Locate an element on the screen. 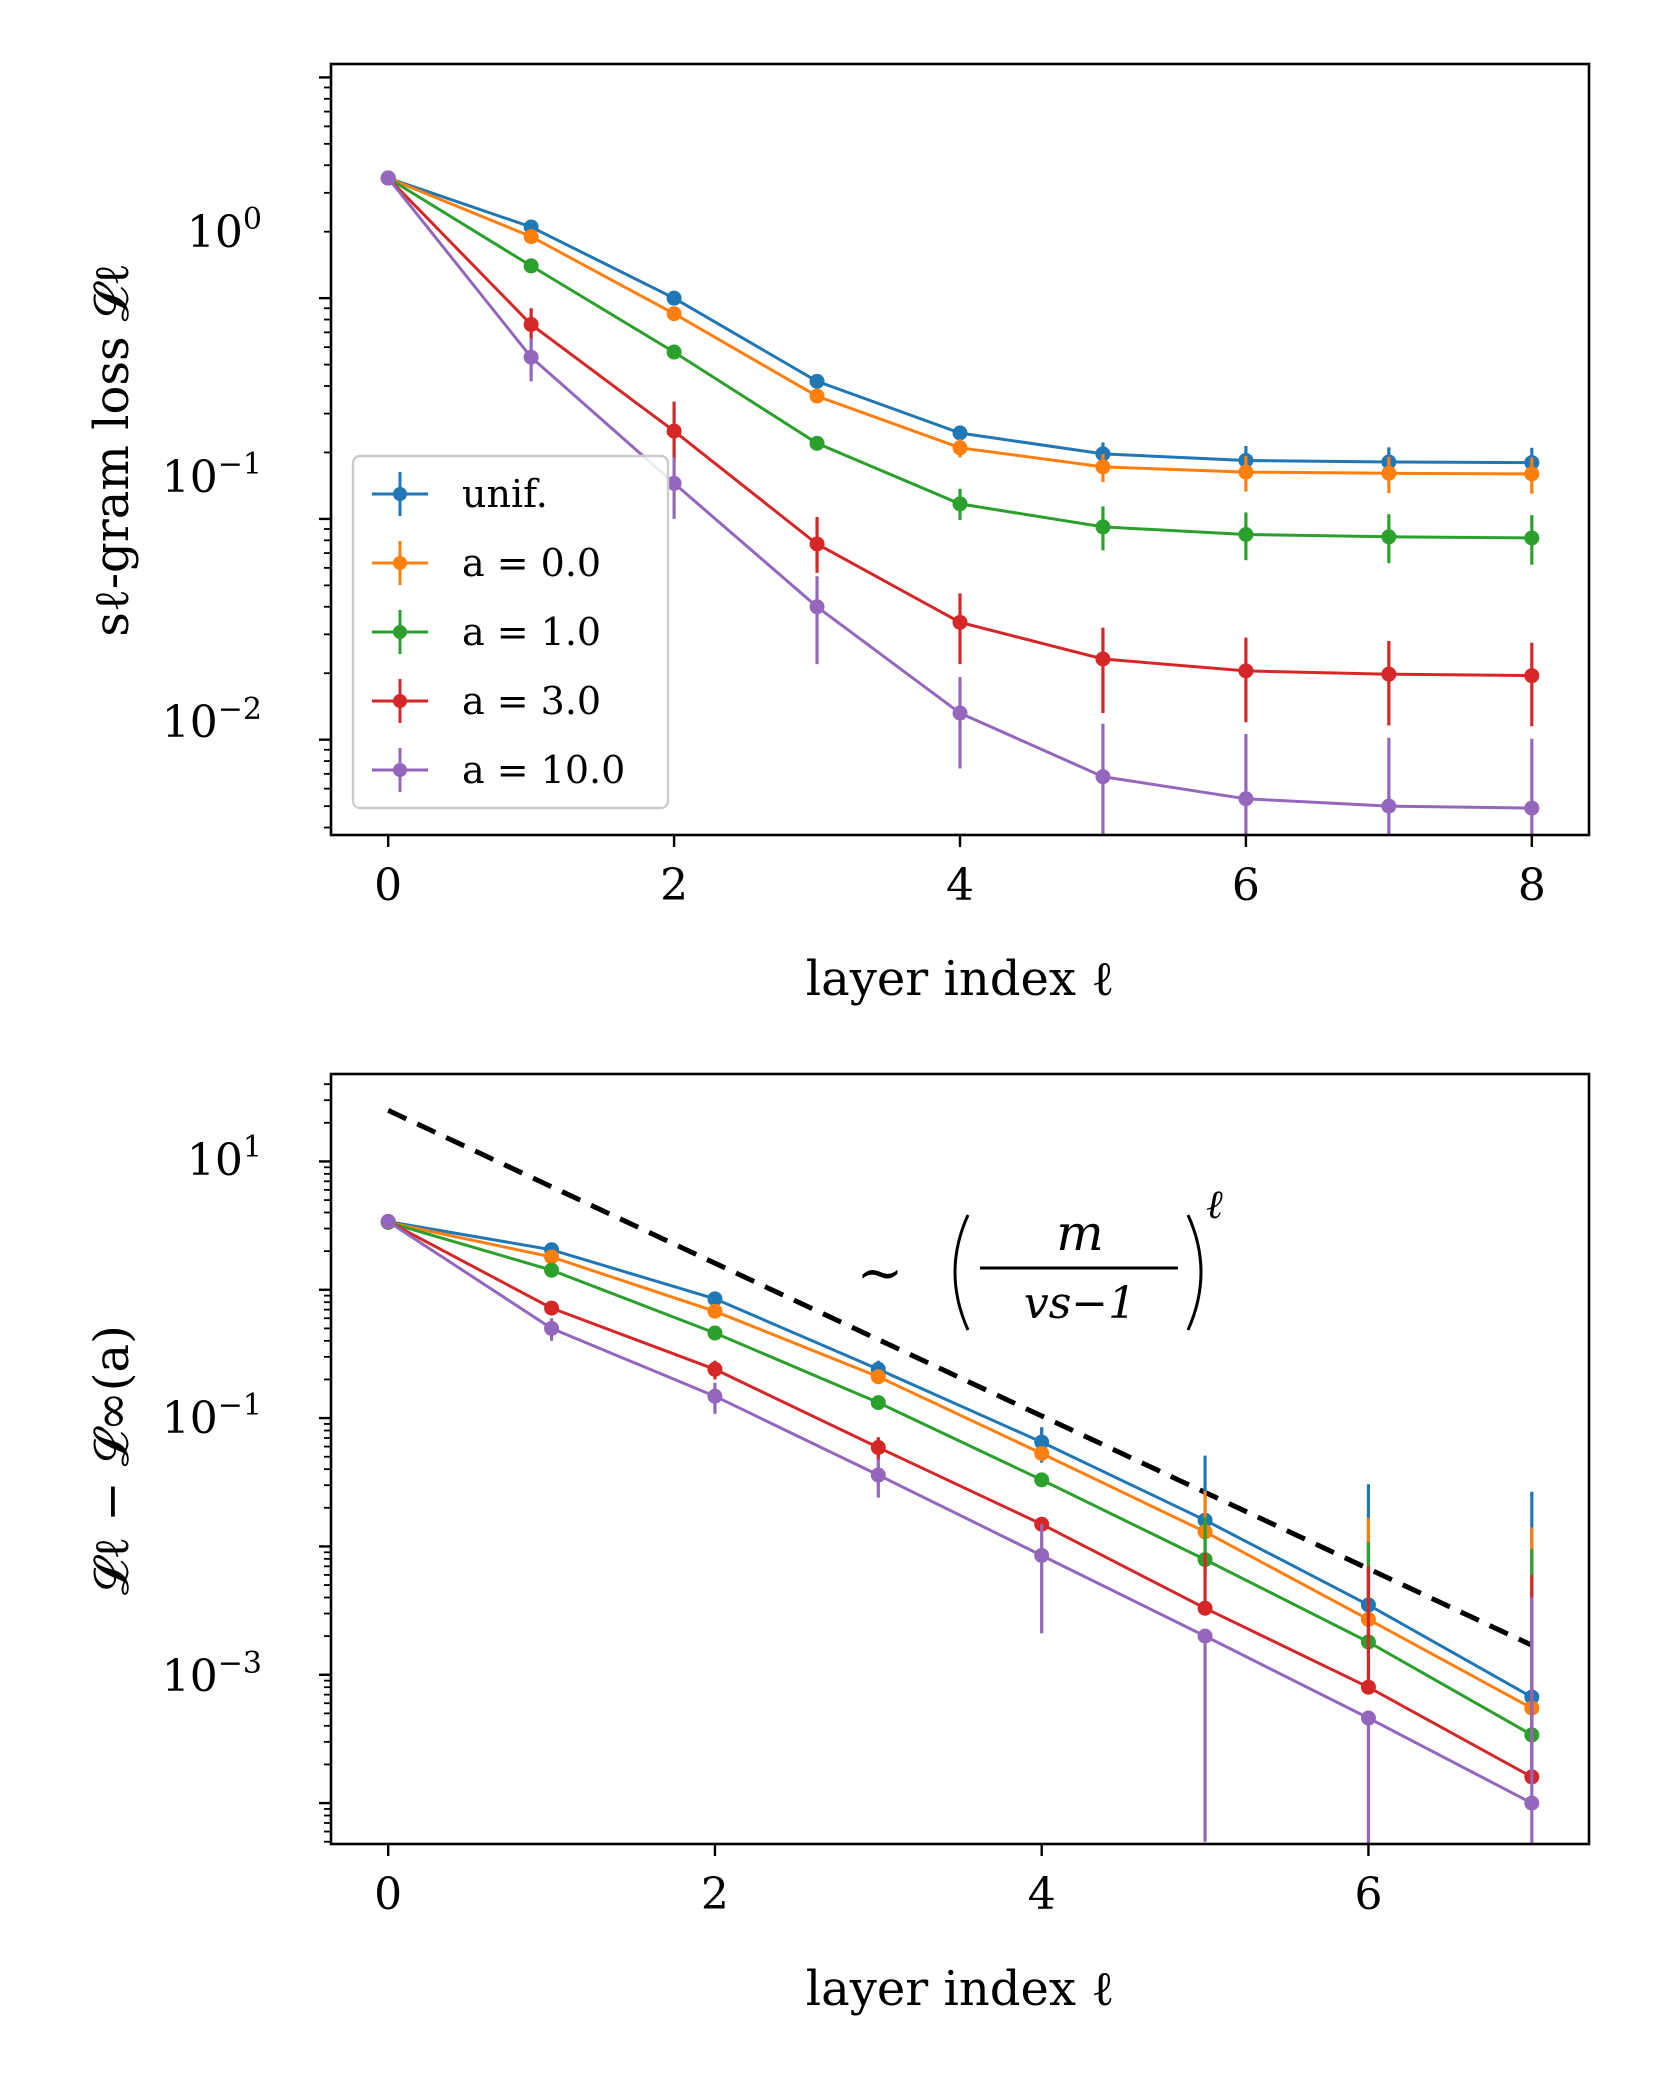  legend-entry-a10: a = 10.0 is located at coordinates (498, 770).